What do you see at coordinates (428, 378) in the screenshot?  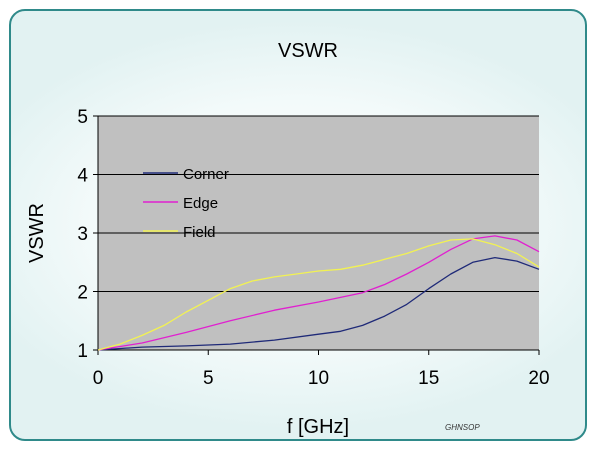 I see `x-tick-label: 15` at bounding box center [428, 378].